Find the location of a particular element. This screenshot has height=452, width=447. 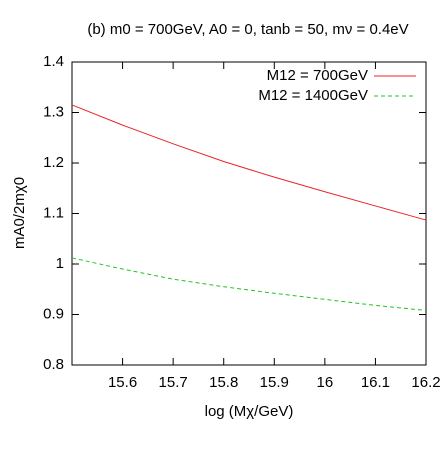

x-tick-label: 15.8 is located at coordinates (223, 382).